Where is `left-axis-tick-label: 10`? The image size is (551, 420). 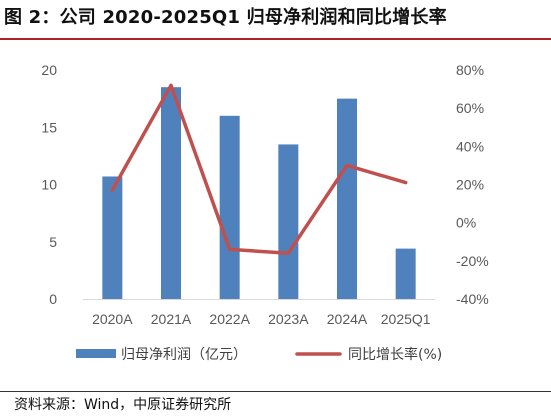 left-axis-tick-label: 10 is located at coordinates (49, 185).